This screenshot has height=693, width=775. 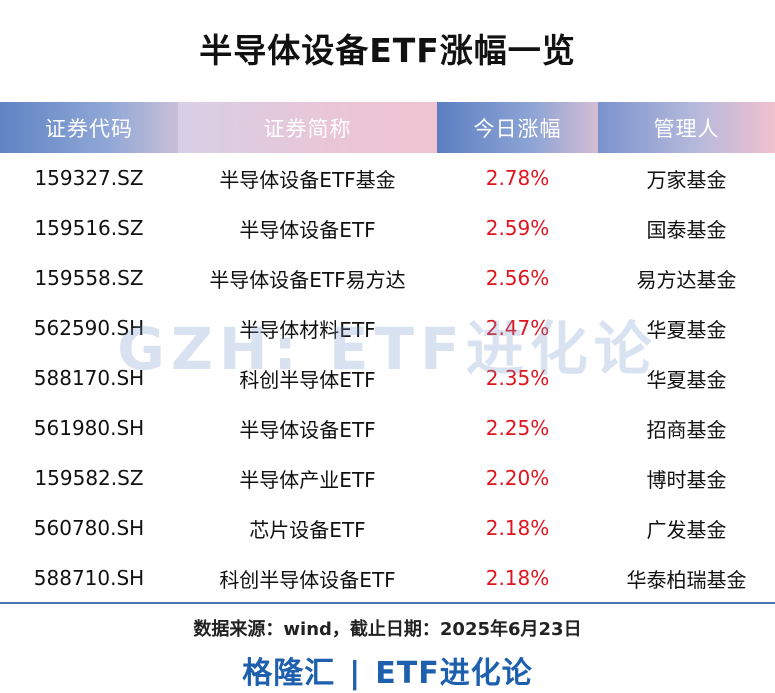 I want to click on cell-manager: 华泰柏瑞基金, so click(x=686, y=579).